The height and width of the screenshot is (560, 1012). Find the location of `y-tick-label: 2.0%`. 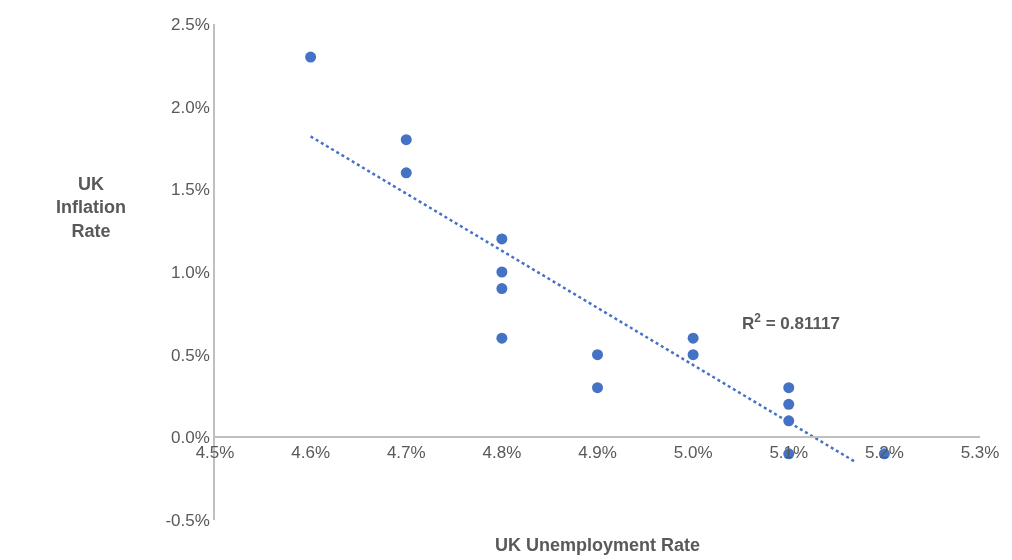

y-tick-label: 2.0% is located at coordinates (190, 107).